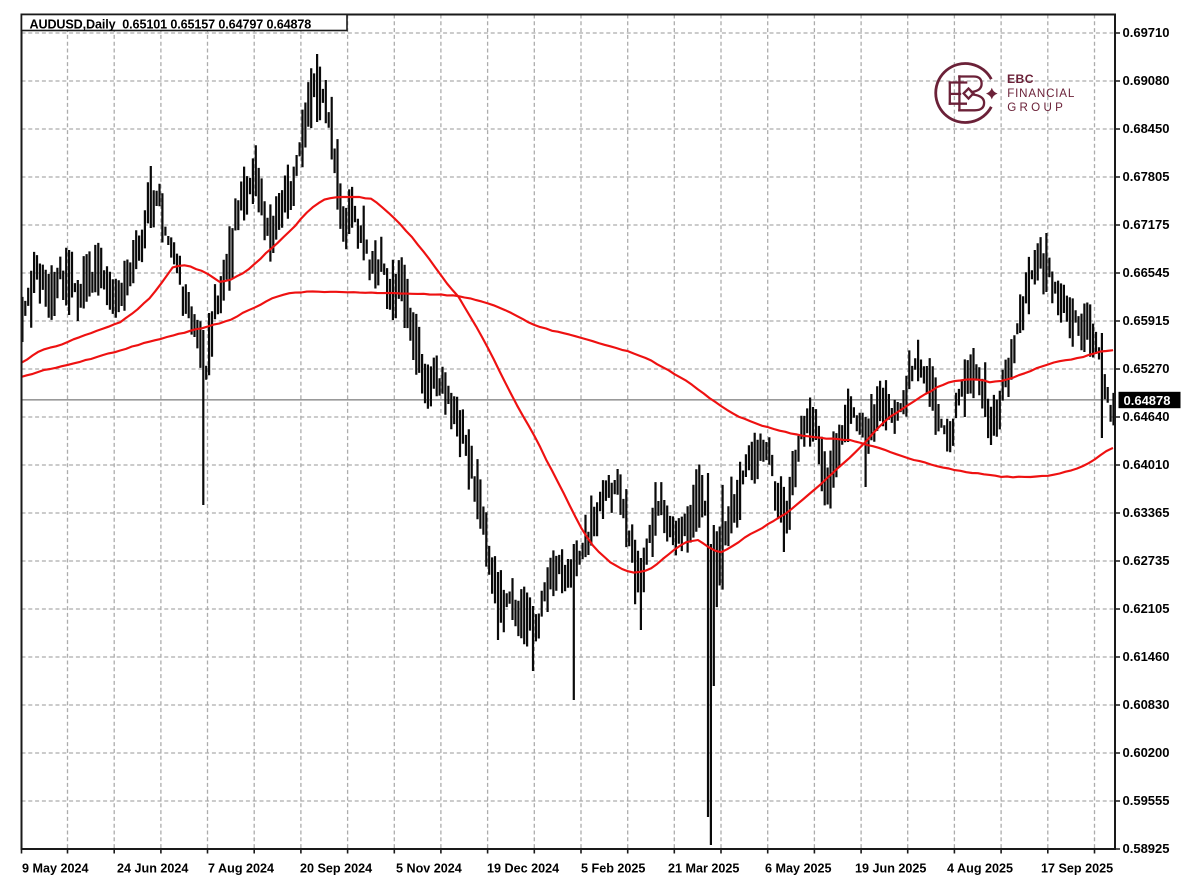 This screenshot has width=1200, height=896. I want to click on svg-text: 0.64010, so click(1146, 464).